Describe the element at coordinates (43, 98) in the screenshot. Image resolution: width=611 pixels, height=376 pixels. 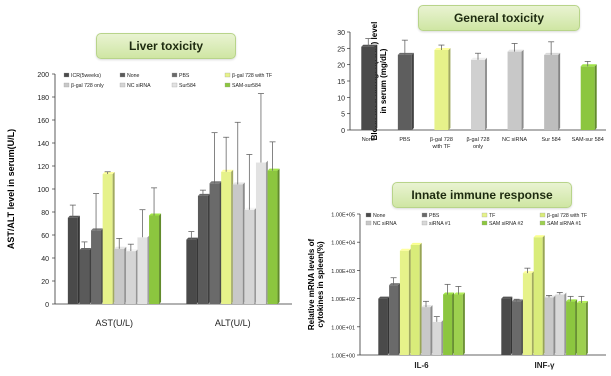
I see `liver-ytick-label: 180` at that location.